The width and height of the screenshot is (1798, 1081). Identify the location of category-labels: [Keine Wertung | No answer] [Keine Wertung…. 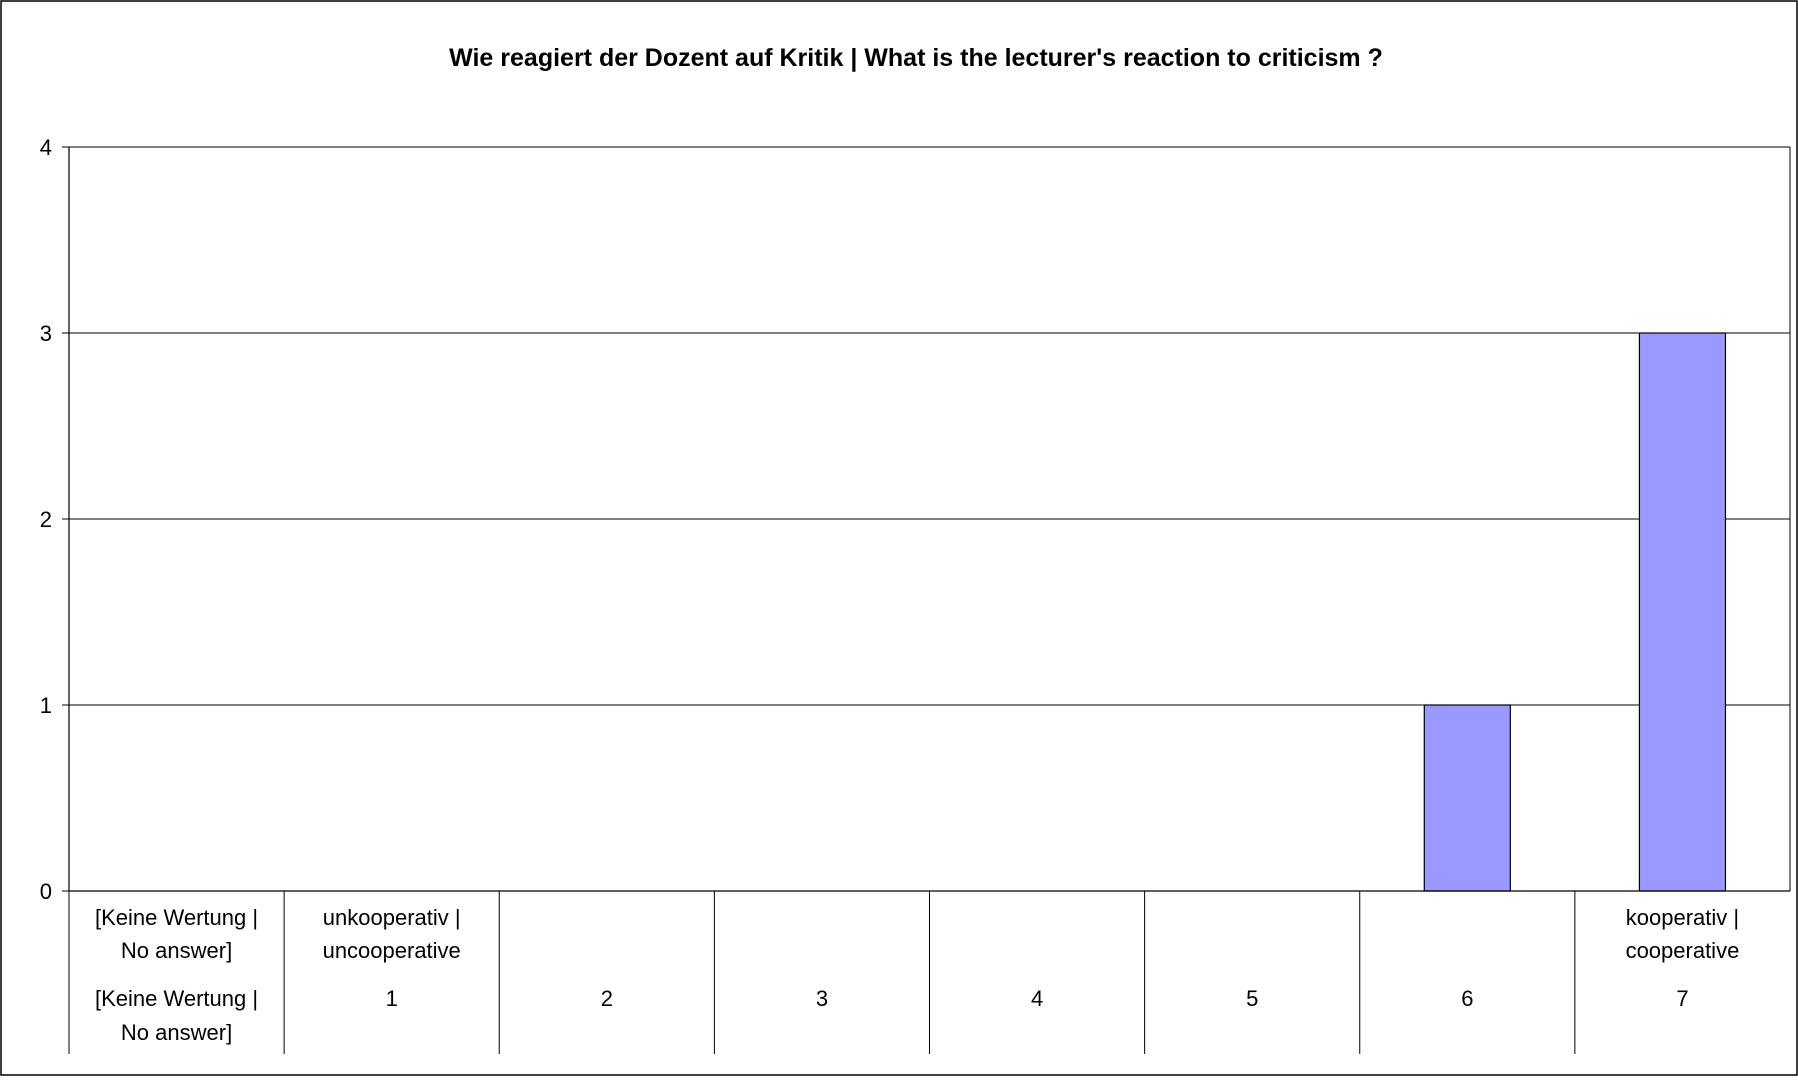
(917, 975).